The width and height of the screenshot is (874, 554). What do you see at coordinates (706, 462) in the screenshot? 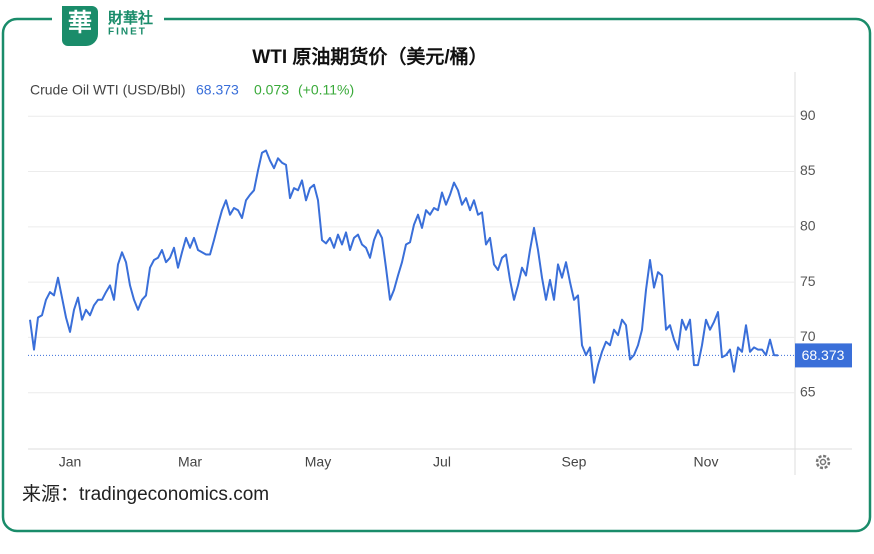
I see `x-tick-label: Nov` at bounding box center [706, 462].